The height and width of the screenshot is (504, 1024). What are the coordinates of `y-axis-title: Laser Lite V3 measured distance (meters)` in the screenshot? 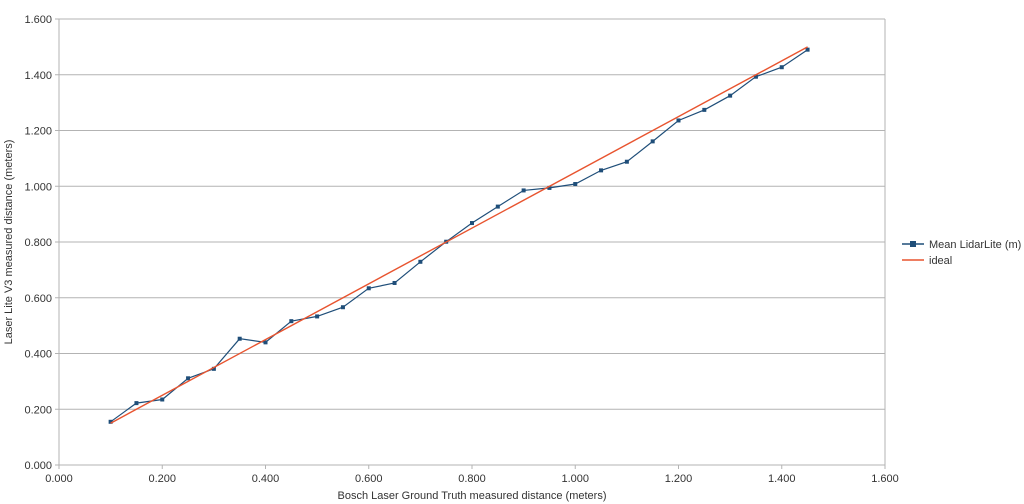 It's located at (9, 242).